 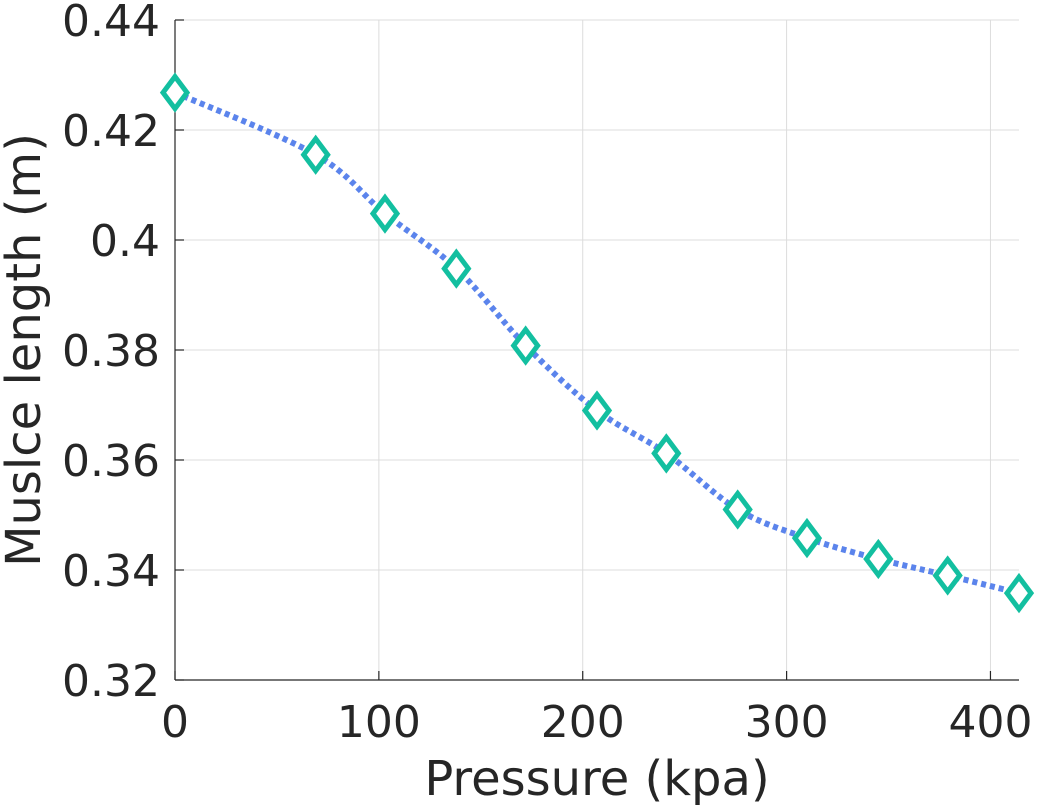 What do you see at coordinates (175, 722) in the screenshot?
I see `x-tick-label: 0` at bounding box center [175, 722].